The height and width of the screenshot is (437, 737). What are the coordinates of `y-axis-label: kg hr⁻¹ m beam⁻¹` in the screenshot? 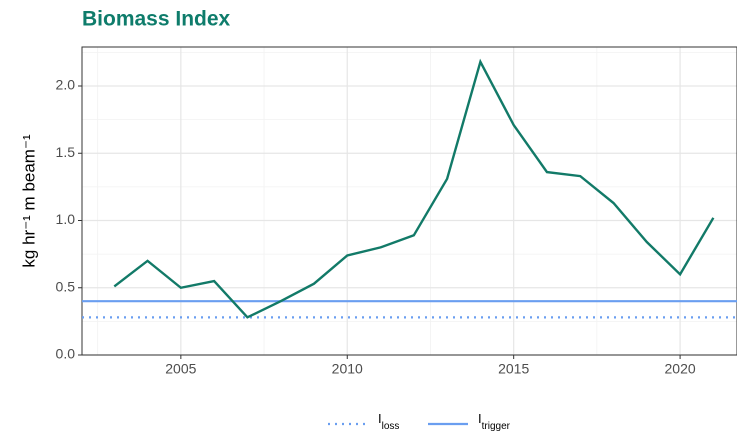 It's located at (28, 201).